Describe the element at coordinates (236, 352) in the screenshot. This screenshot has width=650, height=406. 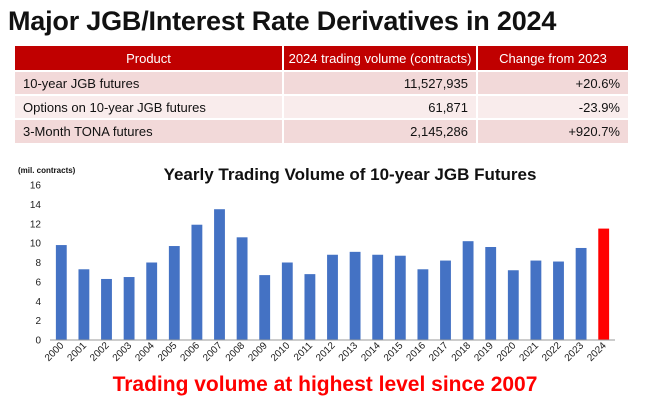
I see `x-tick-label: 2008` at that location.